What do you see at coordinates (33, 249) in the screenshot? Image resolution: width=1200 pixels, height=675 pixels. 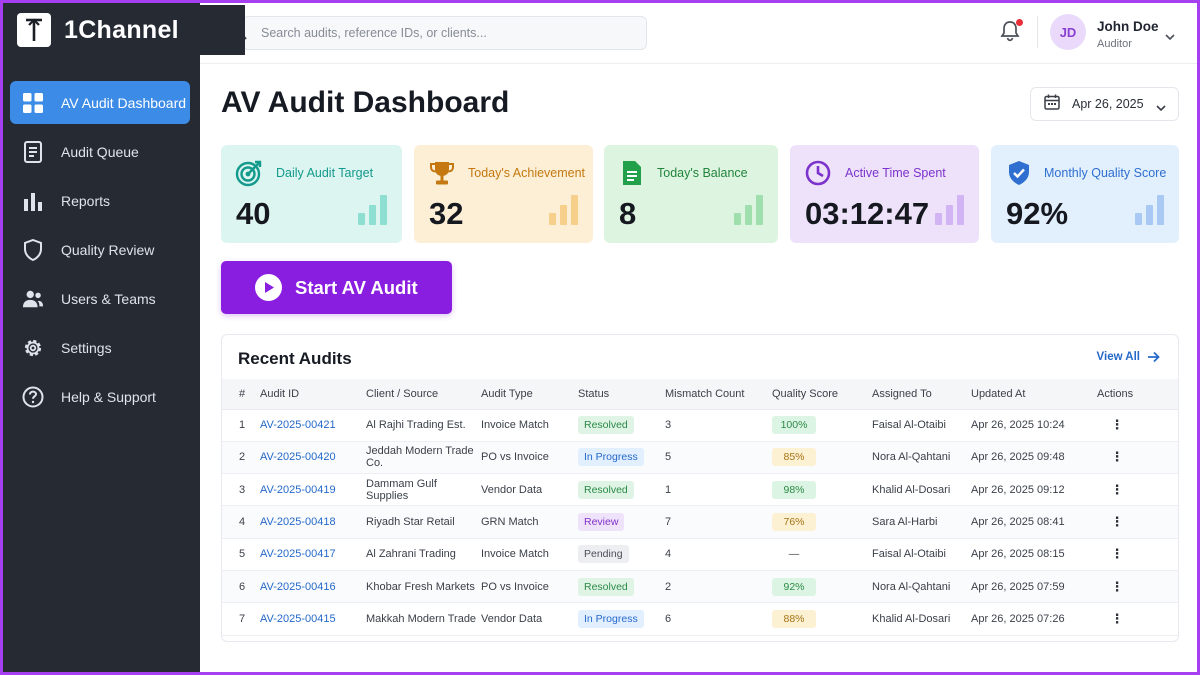 I see `shield-icon` at bounding box center [33, 249].